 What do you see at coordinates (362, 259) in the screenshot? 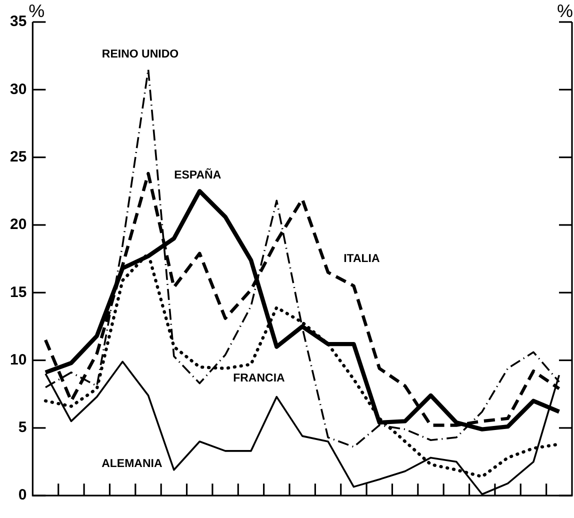
I see `series-label: ITALIA` at bounding box center [362, 259].